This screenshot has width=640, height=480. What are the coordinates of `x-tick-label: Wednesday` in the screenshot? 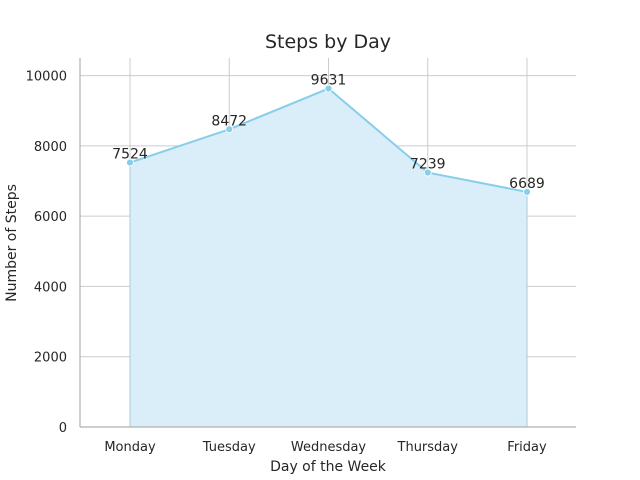 It's located at (329, 447).